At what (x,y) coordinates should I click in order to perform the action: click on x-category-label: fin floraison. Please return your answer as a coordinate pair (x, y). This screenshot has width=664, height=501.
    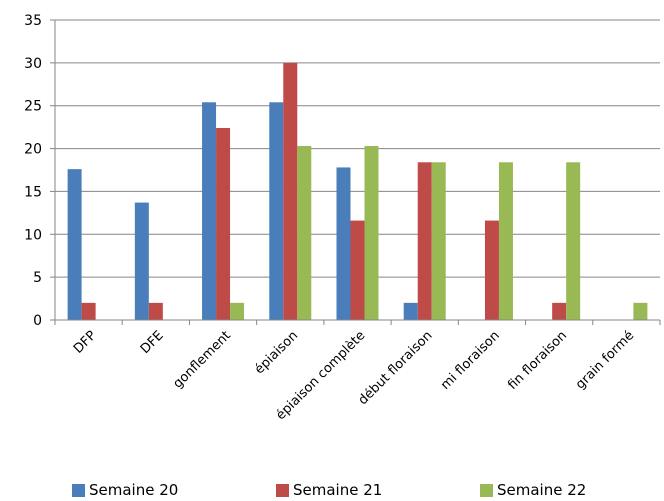
    Looking at the image, I should click on (537, 360).